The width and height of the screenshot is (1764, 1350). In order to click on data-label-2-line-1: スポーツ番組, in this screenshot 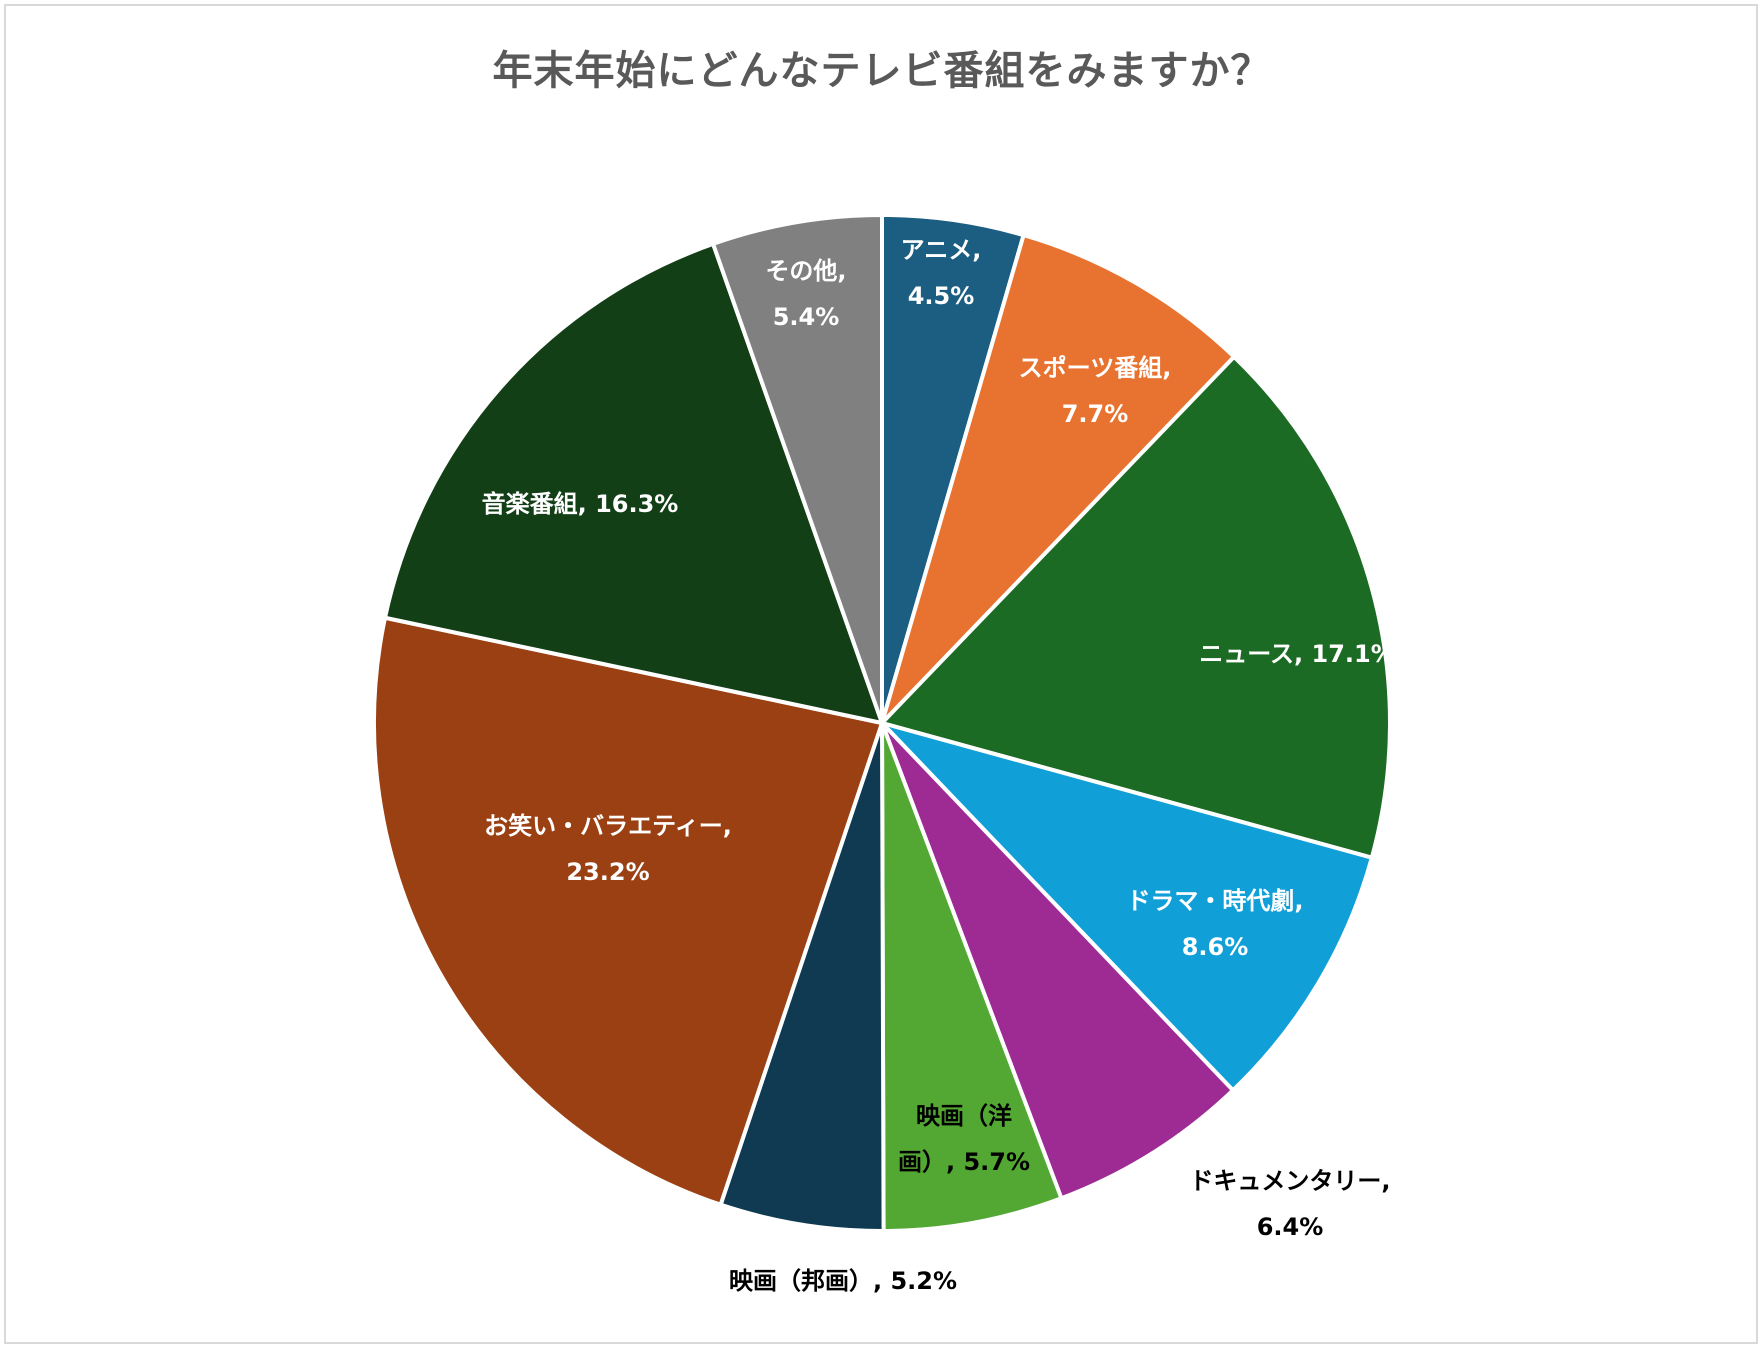, I will do `click(1095, 368)`.